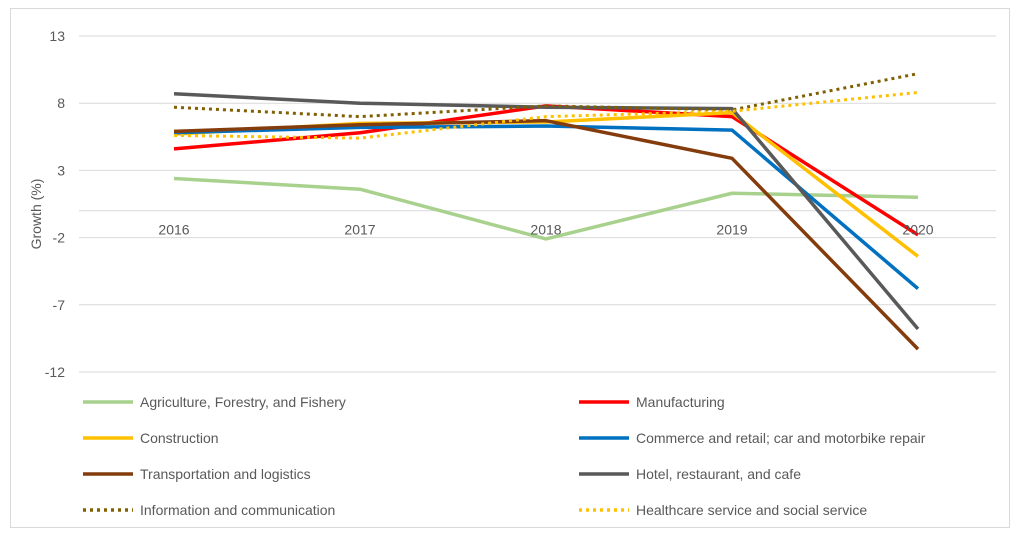 The height and width of the screenshot is (537, 1019). I want to click on x-tick-label: 2019, so click(731, 230).